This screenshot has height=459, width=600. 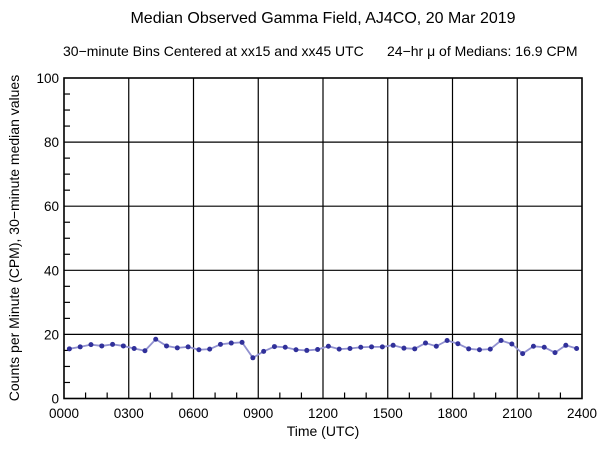 What do you see at coordinates (452, 413) in the screenshot?
I see `x-tick-label: 1800` at bounding box center [452, 413].